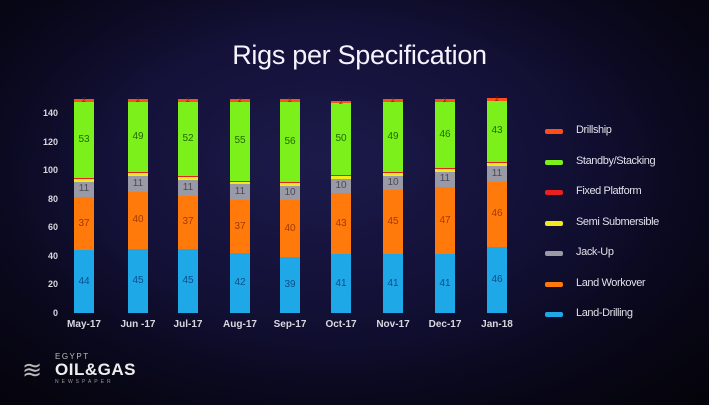 The width and height of the screenshot is (709, 405). Describe the element at coordinates (609, 191) in the screenshot. I see `legend-label: Fixed Platform` at that location.